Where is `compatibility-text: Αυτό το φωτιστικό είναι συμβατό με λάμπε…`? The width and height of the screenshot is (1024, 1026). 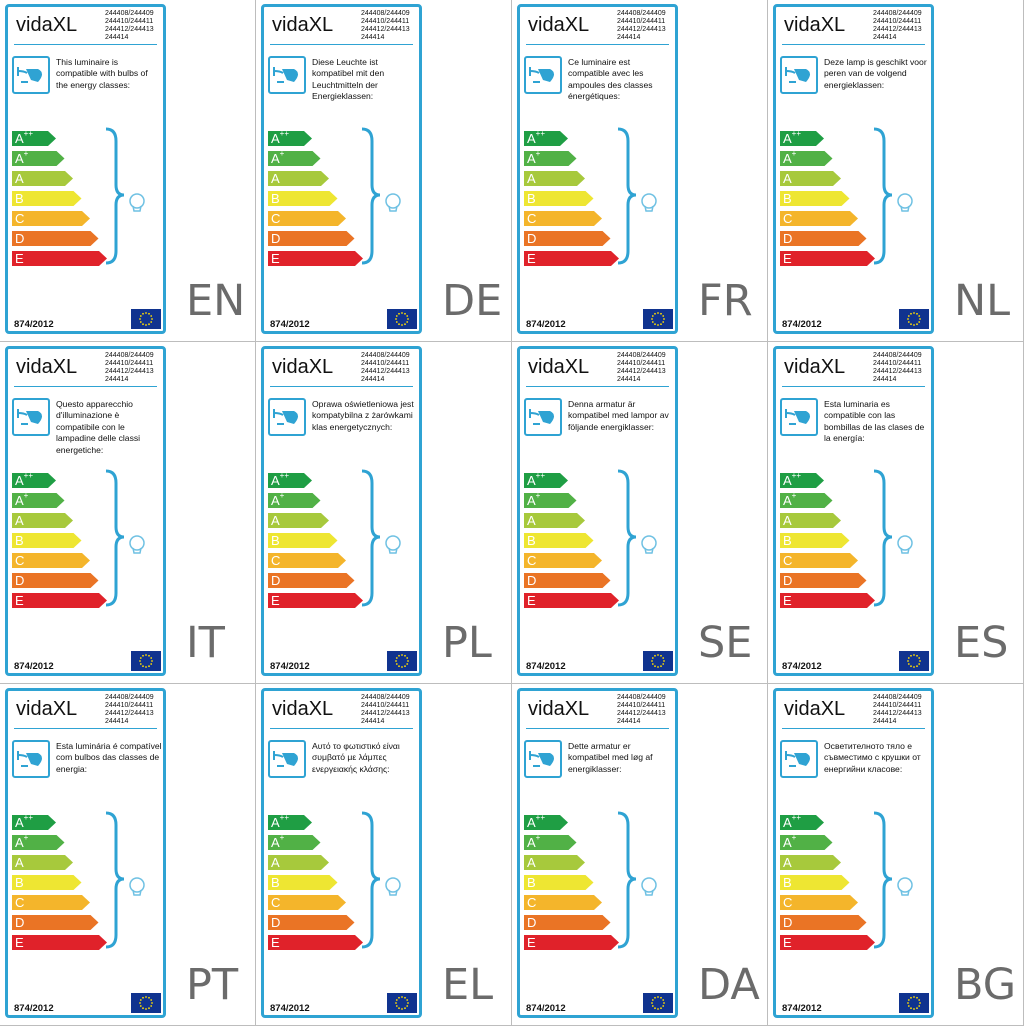
compatibility-text: Αυτό το φωτιστικό είναι συμβατό με λάμπε… is located at coordinates (356, 757).